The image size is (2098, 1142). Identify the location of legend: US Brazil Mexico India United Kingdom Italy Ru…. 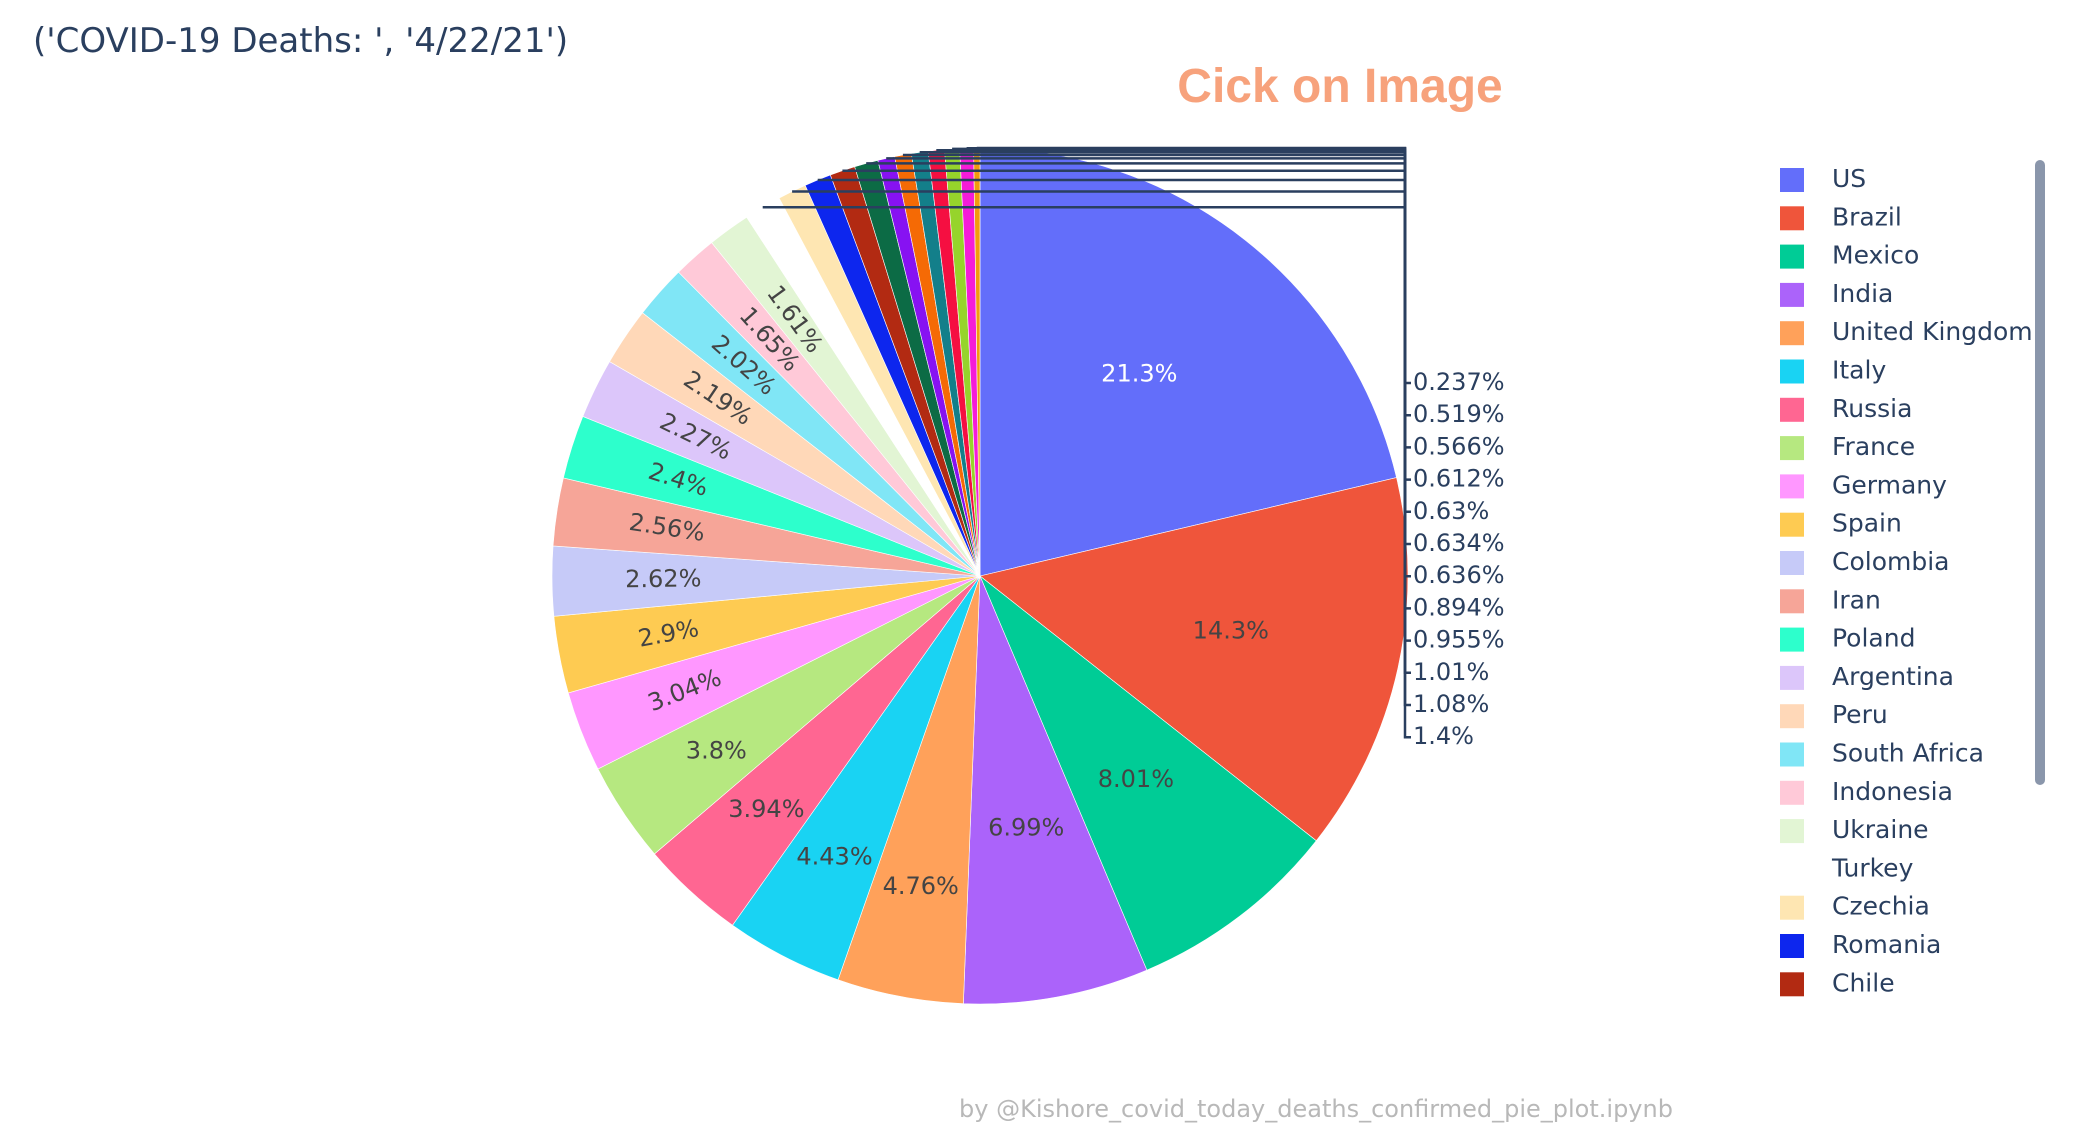
(1906, 580).